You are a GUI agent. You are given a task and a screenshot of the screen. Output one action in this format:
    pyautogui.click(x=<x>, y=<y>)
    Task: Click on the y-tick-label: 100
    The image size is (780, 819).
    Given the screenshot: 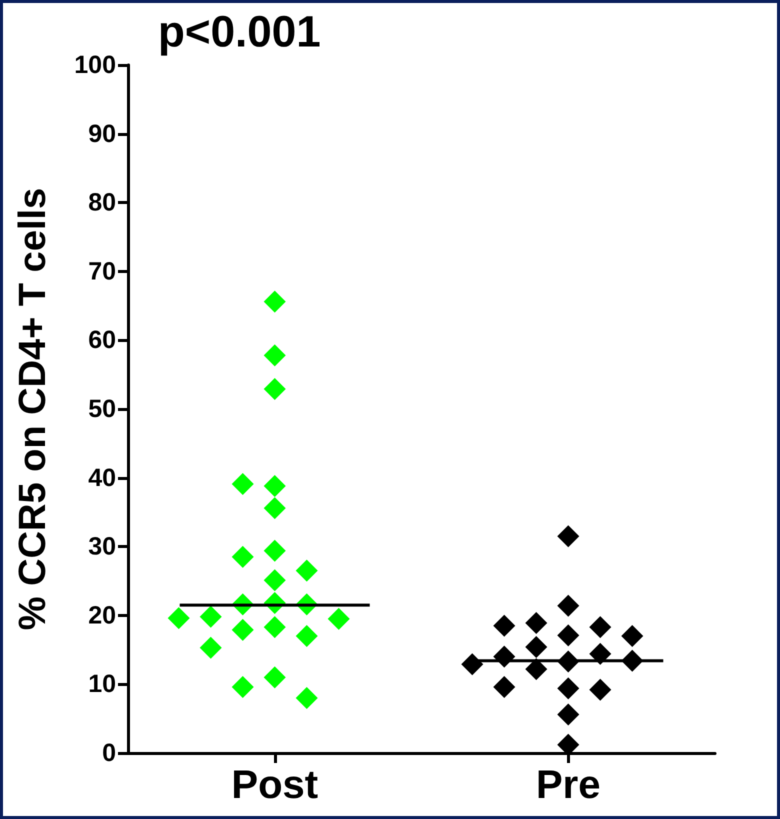 What is the action you would take?
    pyautogui.click(x=95, y=65)
    